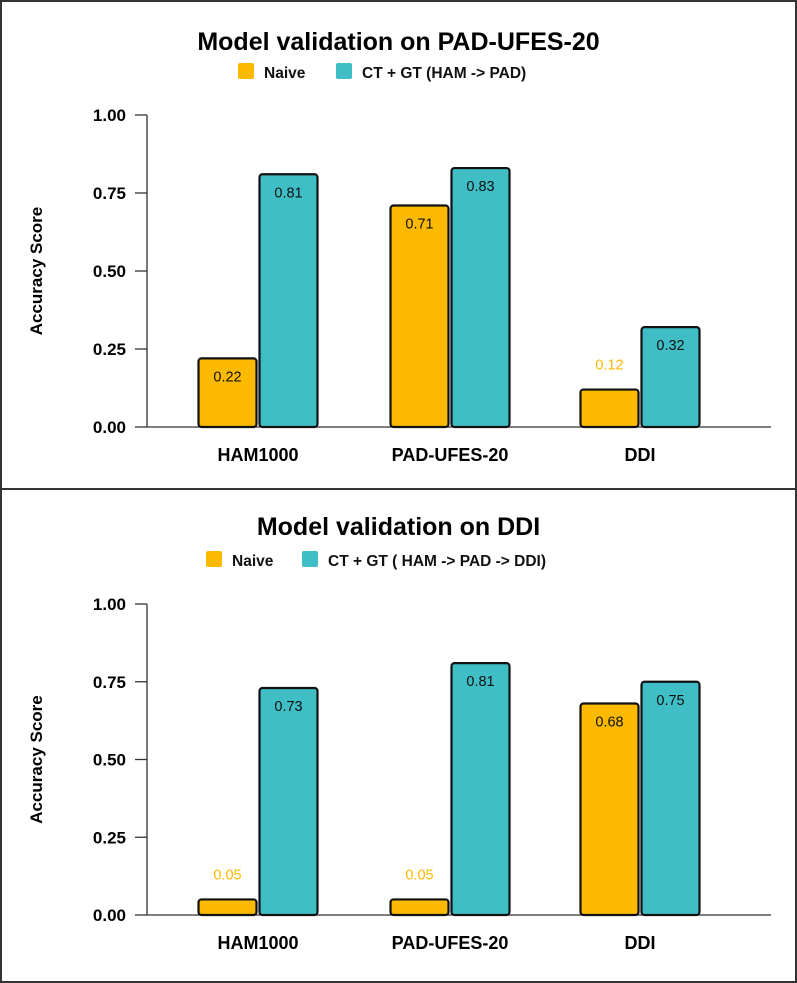 Image resolution: width=797 pixels, height=983 pixels. I want to click on data-label: 0.73, so click(288, 707).